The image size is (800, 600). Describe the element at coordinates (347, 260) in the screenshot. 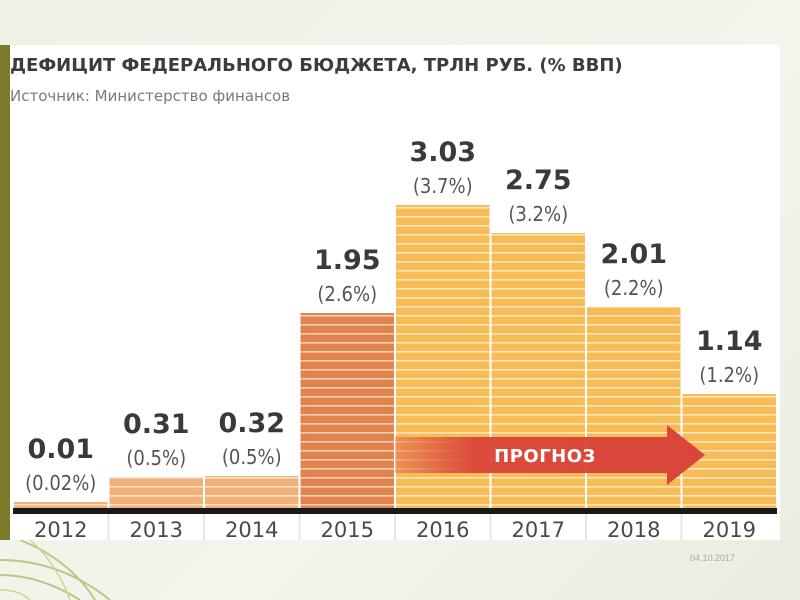

I see `value-label-2015: 1.95` at that location.